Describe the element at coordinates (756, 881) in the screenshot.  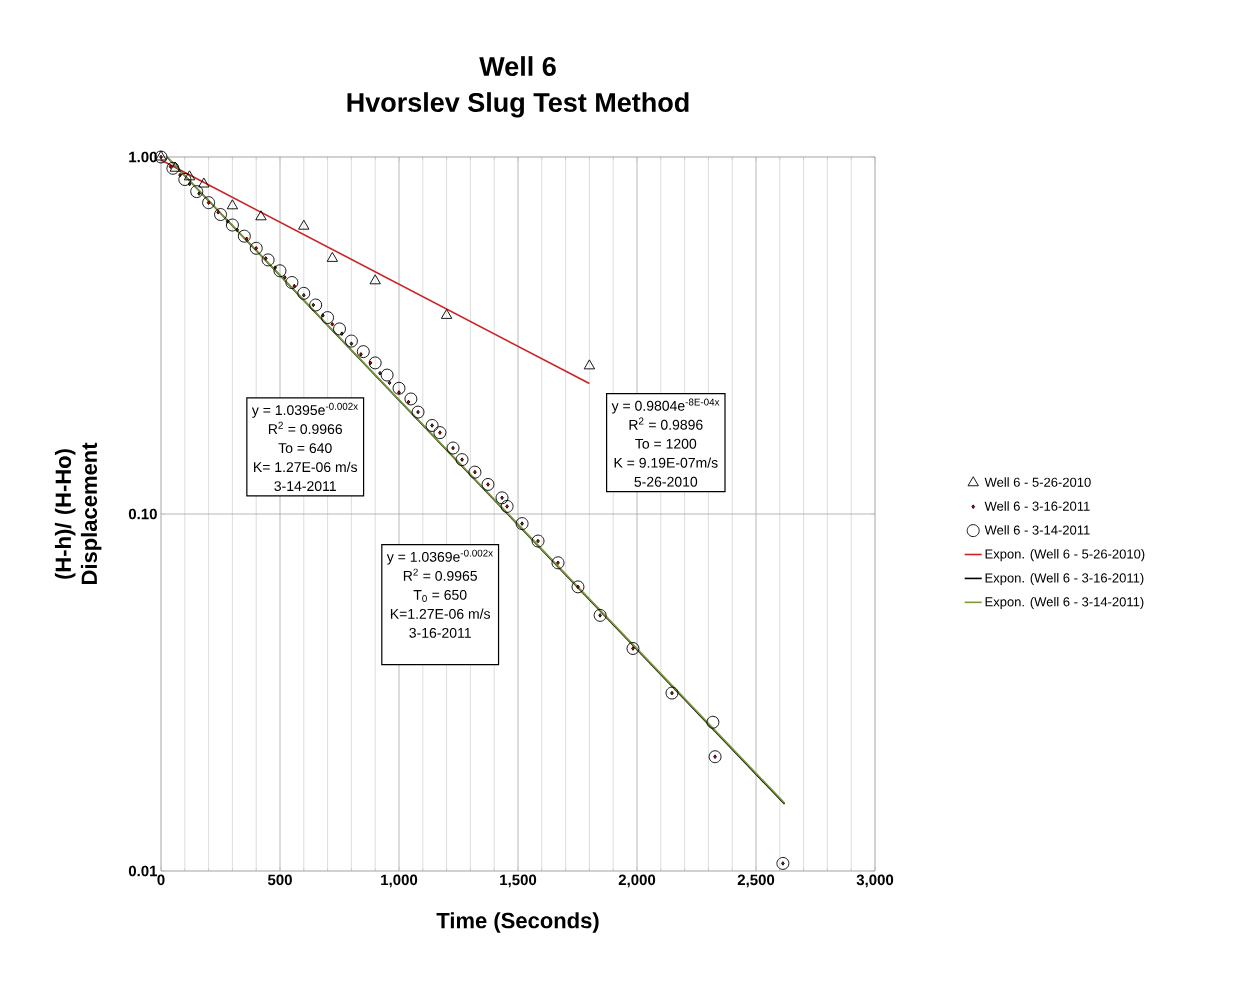
I see `x-tick-label: 2,500` at that location.